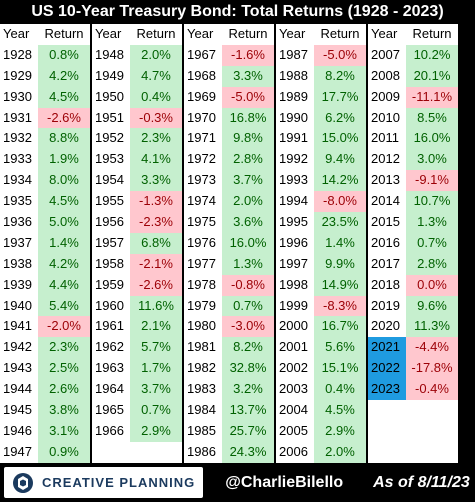 The width and height of the screenshot is (475, 502). What do you see at coordinates (340, 390) in the screenshot?
I see `return-cell: 0.4%` at bounding box center [340, 390].